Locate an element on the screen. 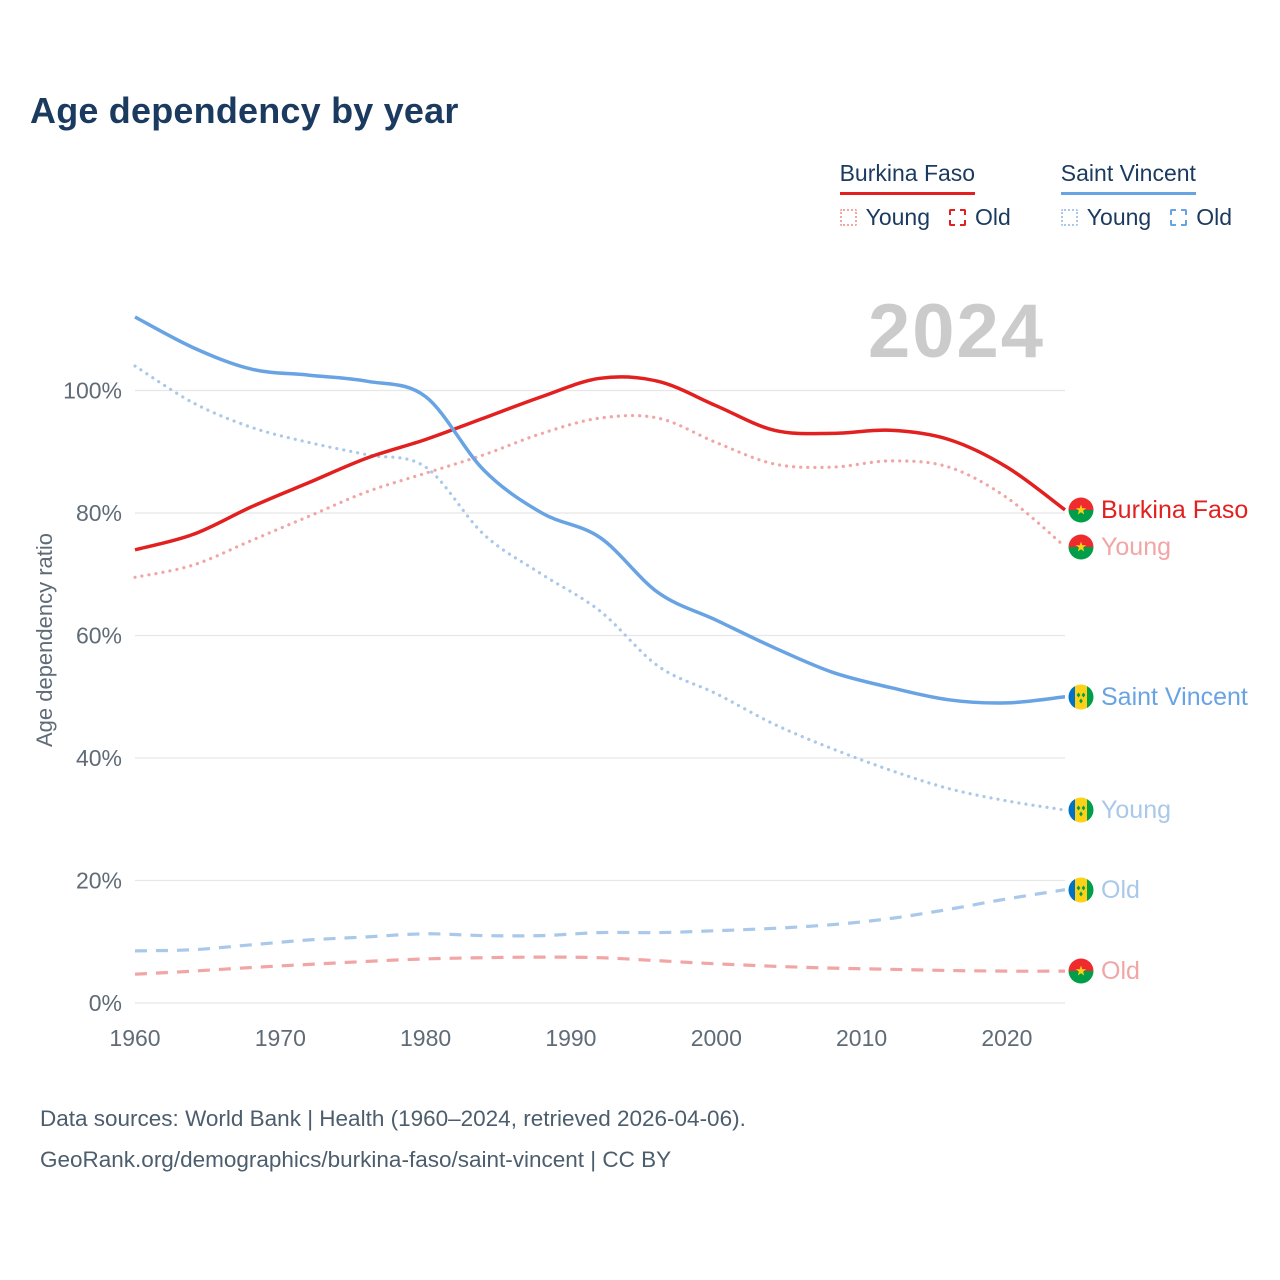 This screenshot has height=1280, width=1280. x-tick-label: 1980 is located at coordinates (425, 1038).